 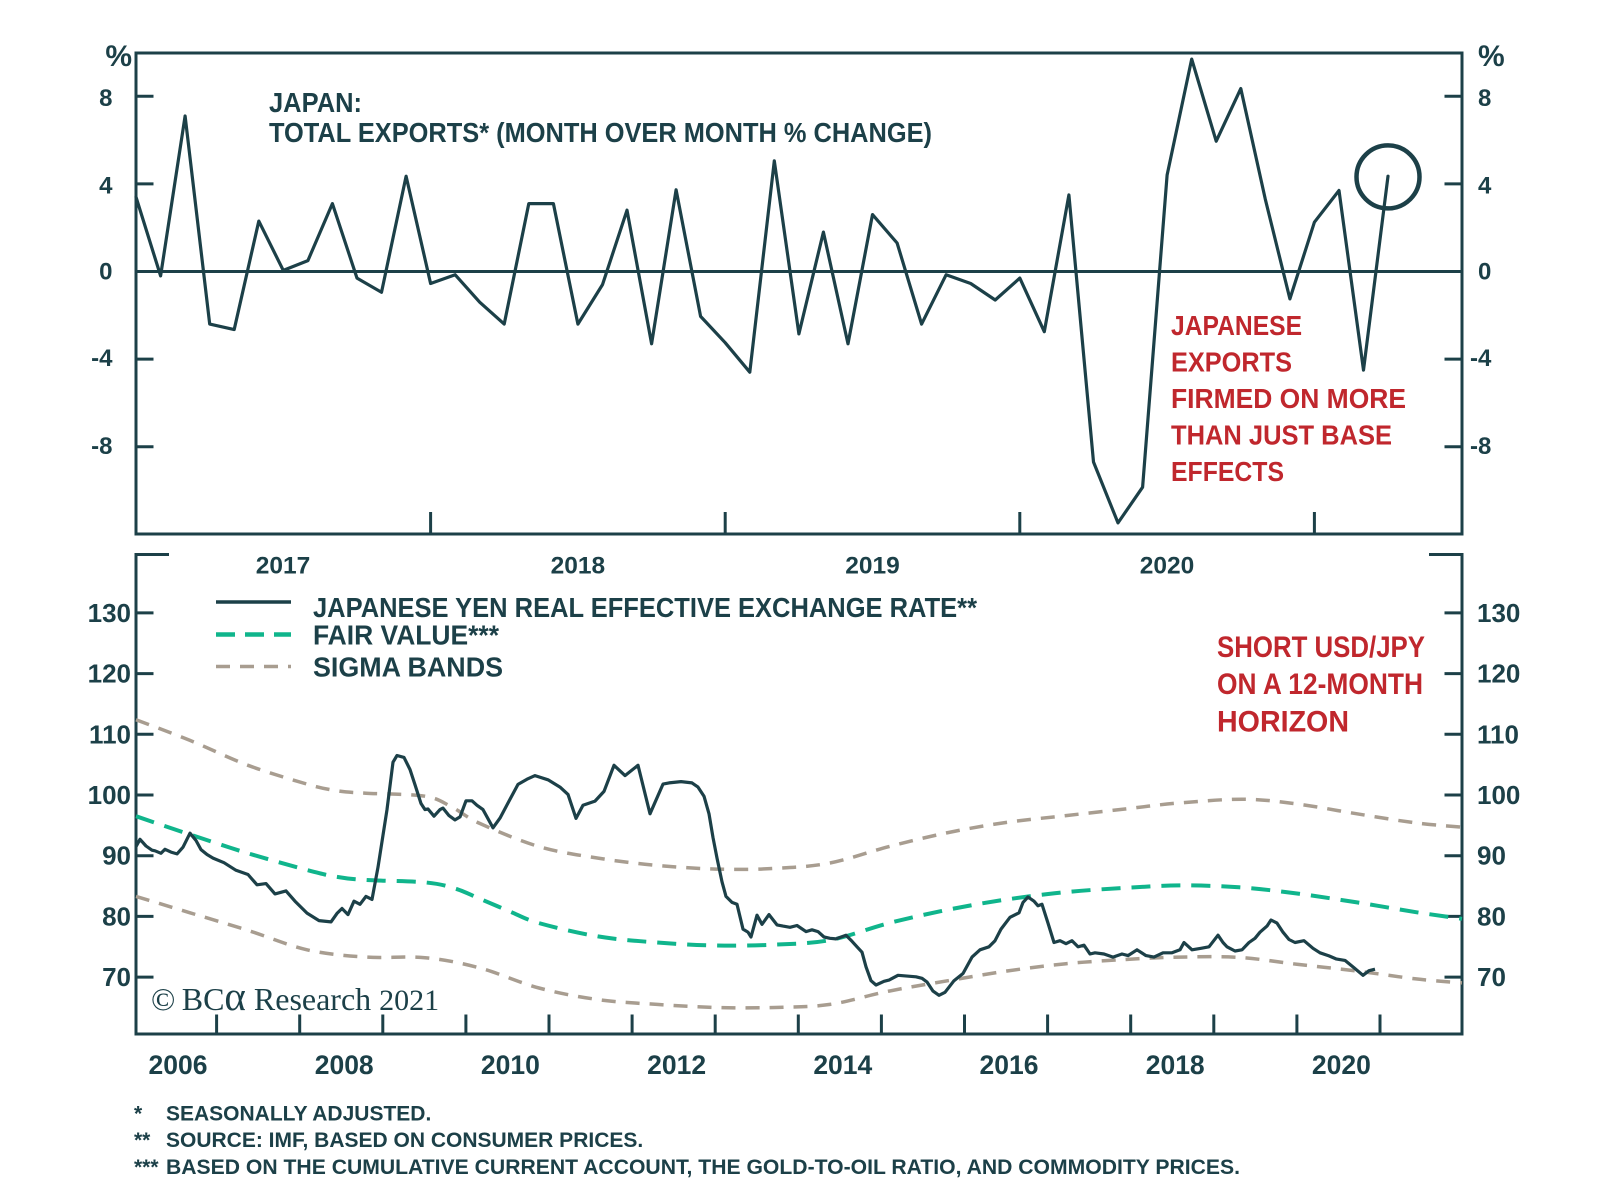 I want to click on svg-text: 2017, so click(x=283, y=566).